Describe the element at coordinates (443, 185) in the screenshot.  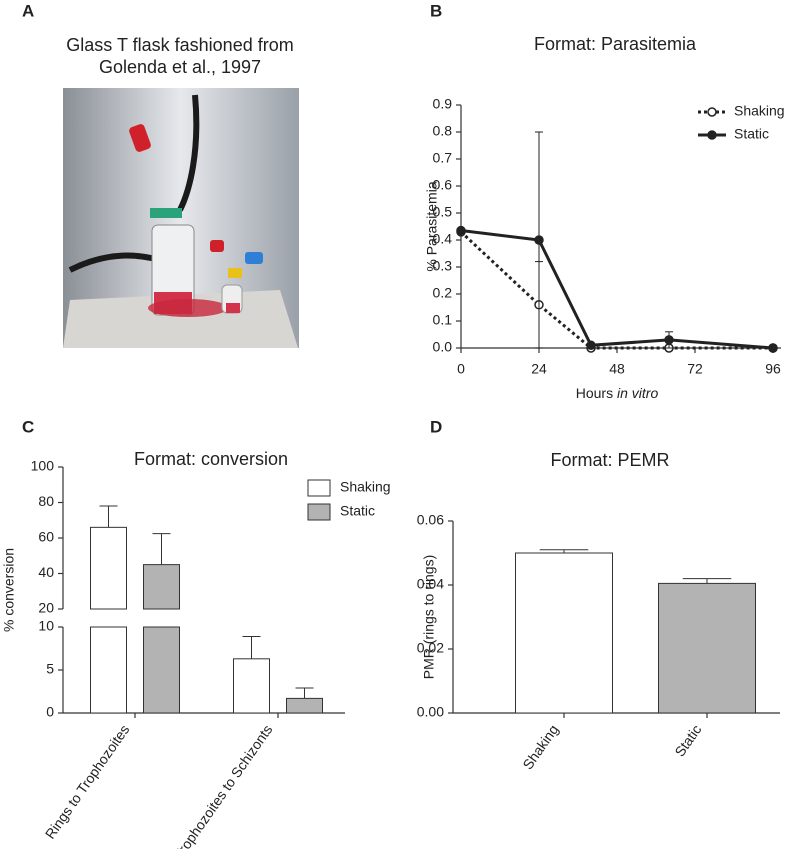
I see `y-tick-label: 0.6` at that location.